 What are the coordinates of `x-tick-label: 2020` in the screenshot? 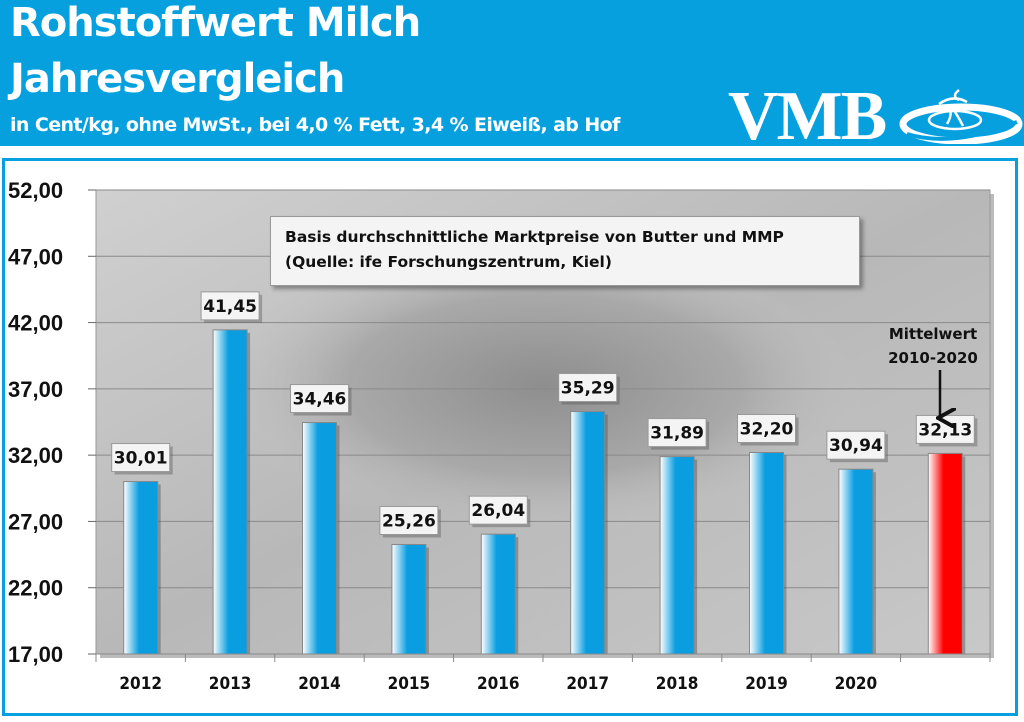 It's located at (856, 684).